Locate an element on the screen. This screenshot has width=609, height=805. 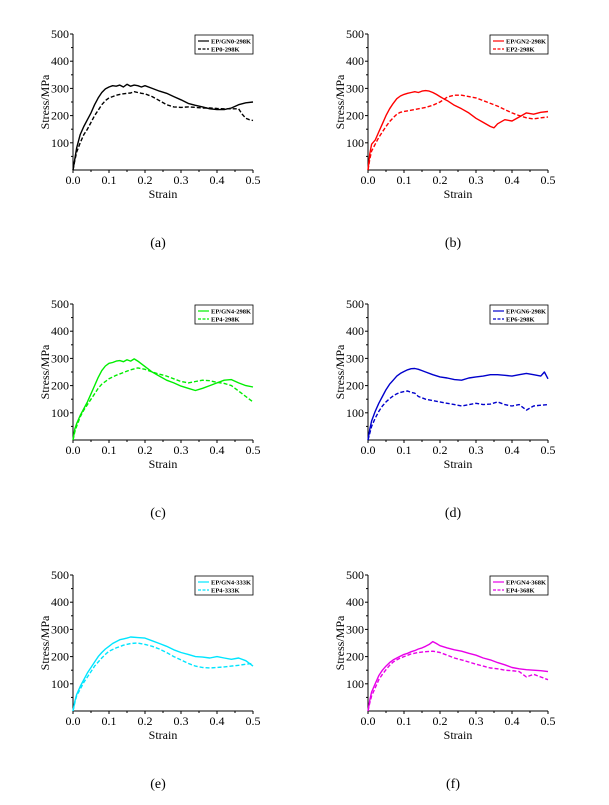
panel-caption: (d) is located at coordinates (453, 513).